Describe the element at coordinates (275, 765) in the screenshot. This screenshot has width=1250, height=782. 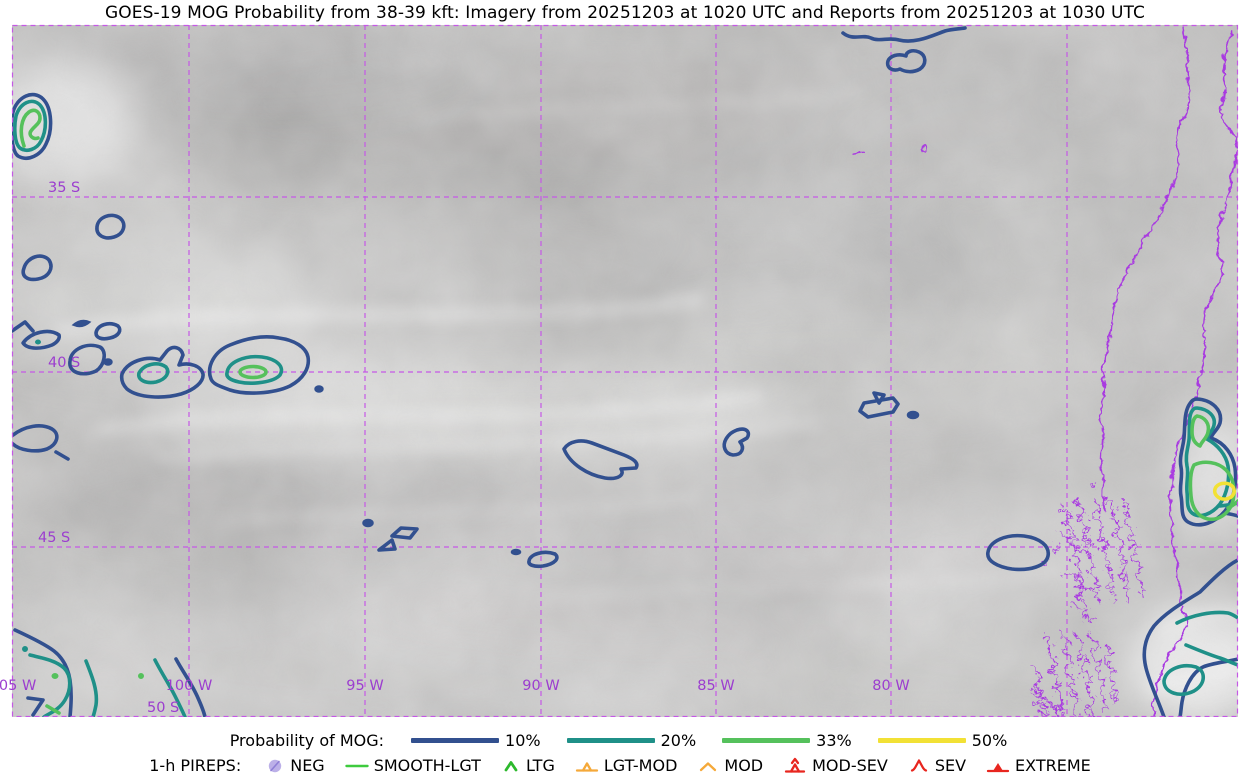
I see `neg-circle-slash-icon` at that location.